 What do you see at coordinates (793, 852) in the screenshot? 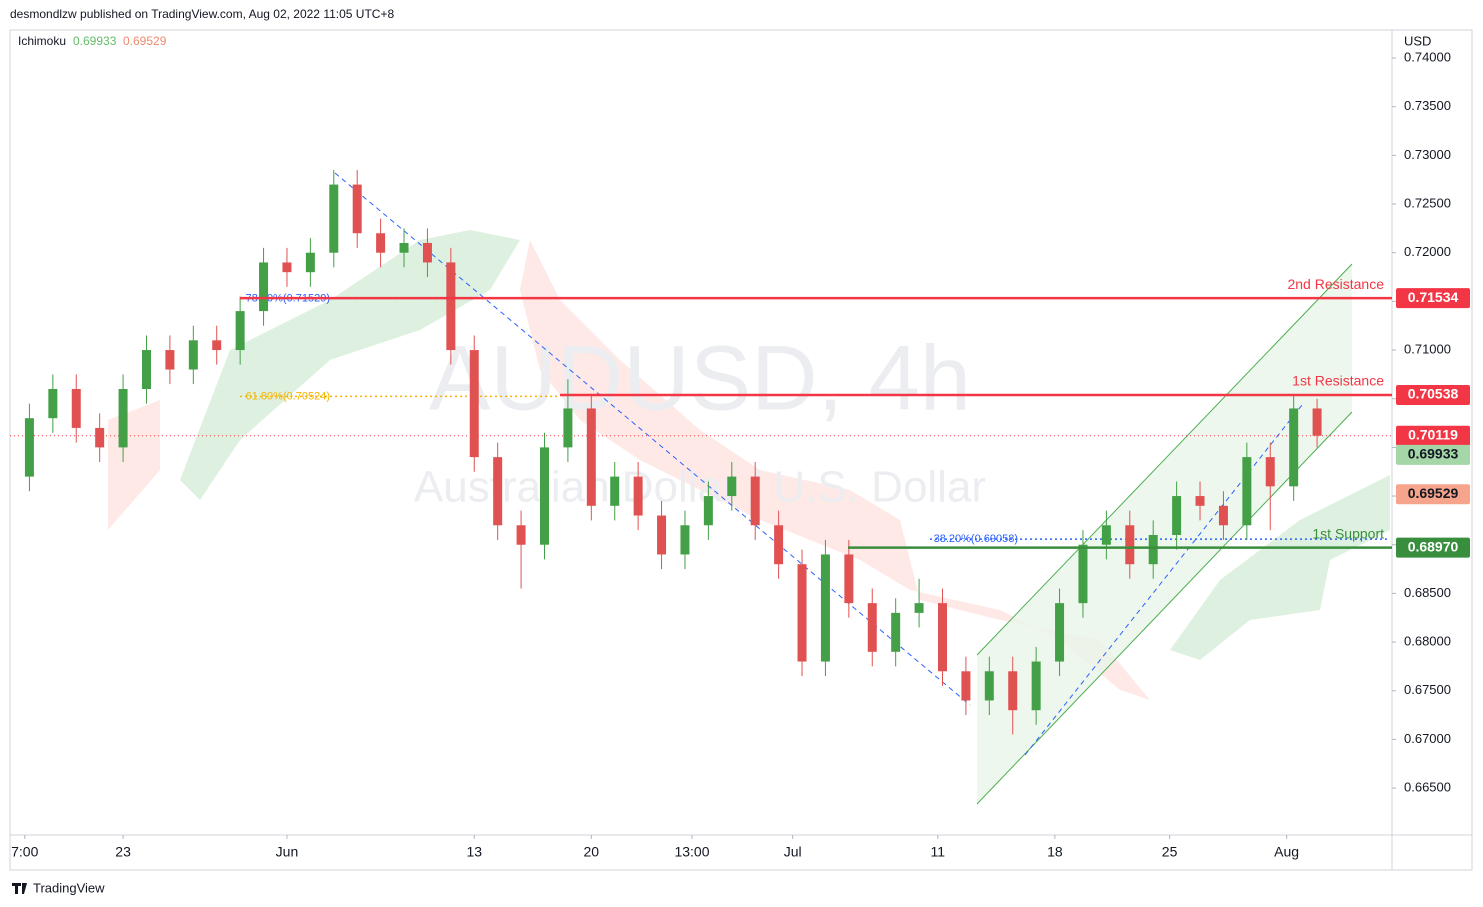
I see `x-tick-label: Jul` at bounding box center [793, 852].